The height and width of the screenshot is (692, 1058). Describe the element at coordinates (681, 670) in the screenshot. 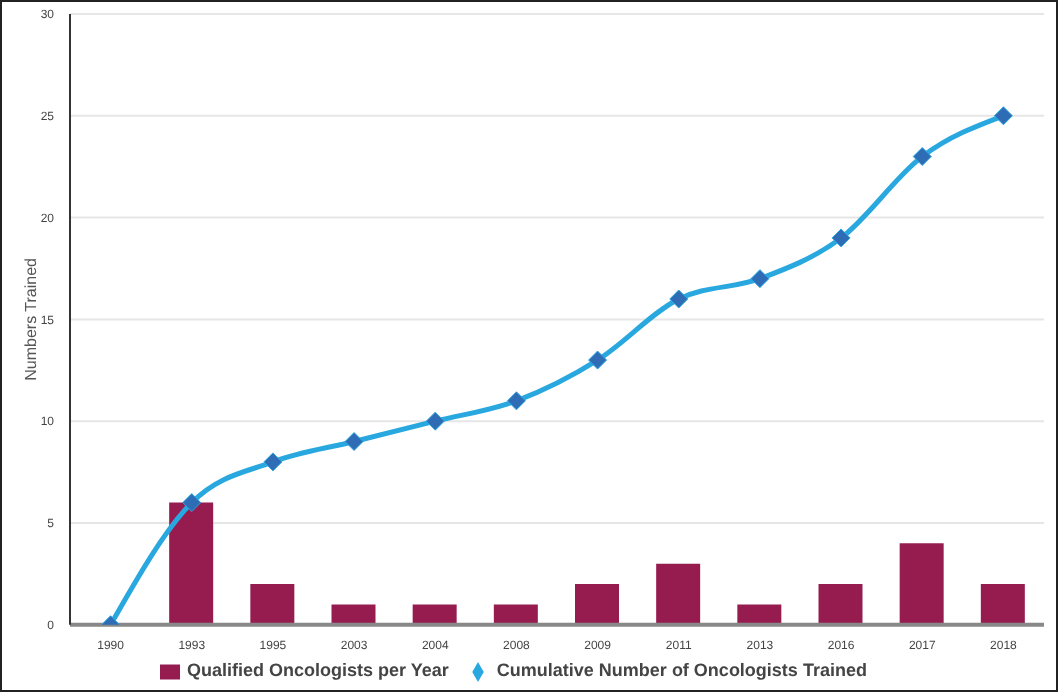

I see `legend-label: Cumulative Number of Oncologists Trained` at that location.